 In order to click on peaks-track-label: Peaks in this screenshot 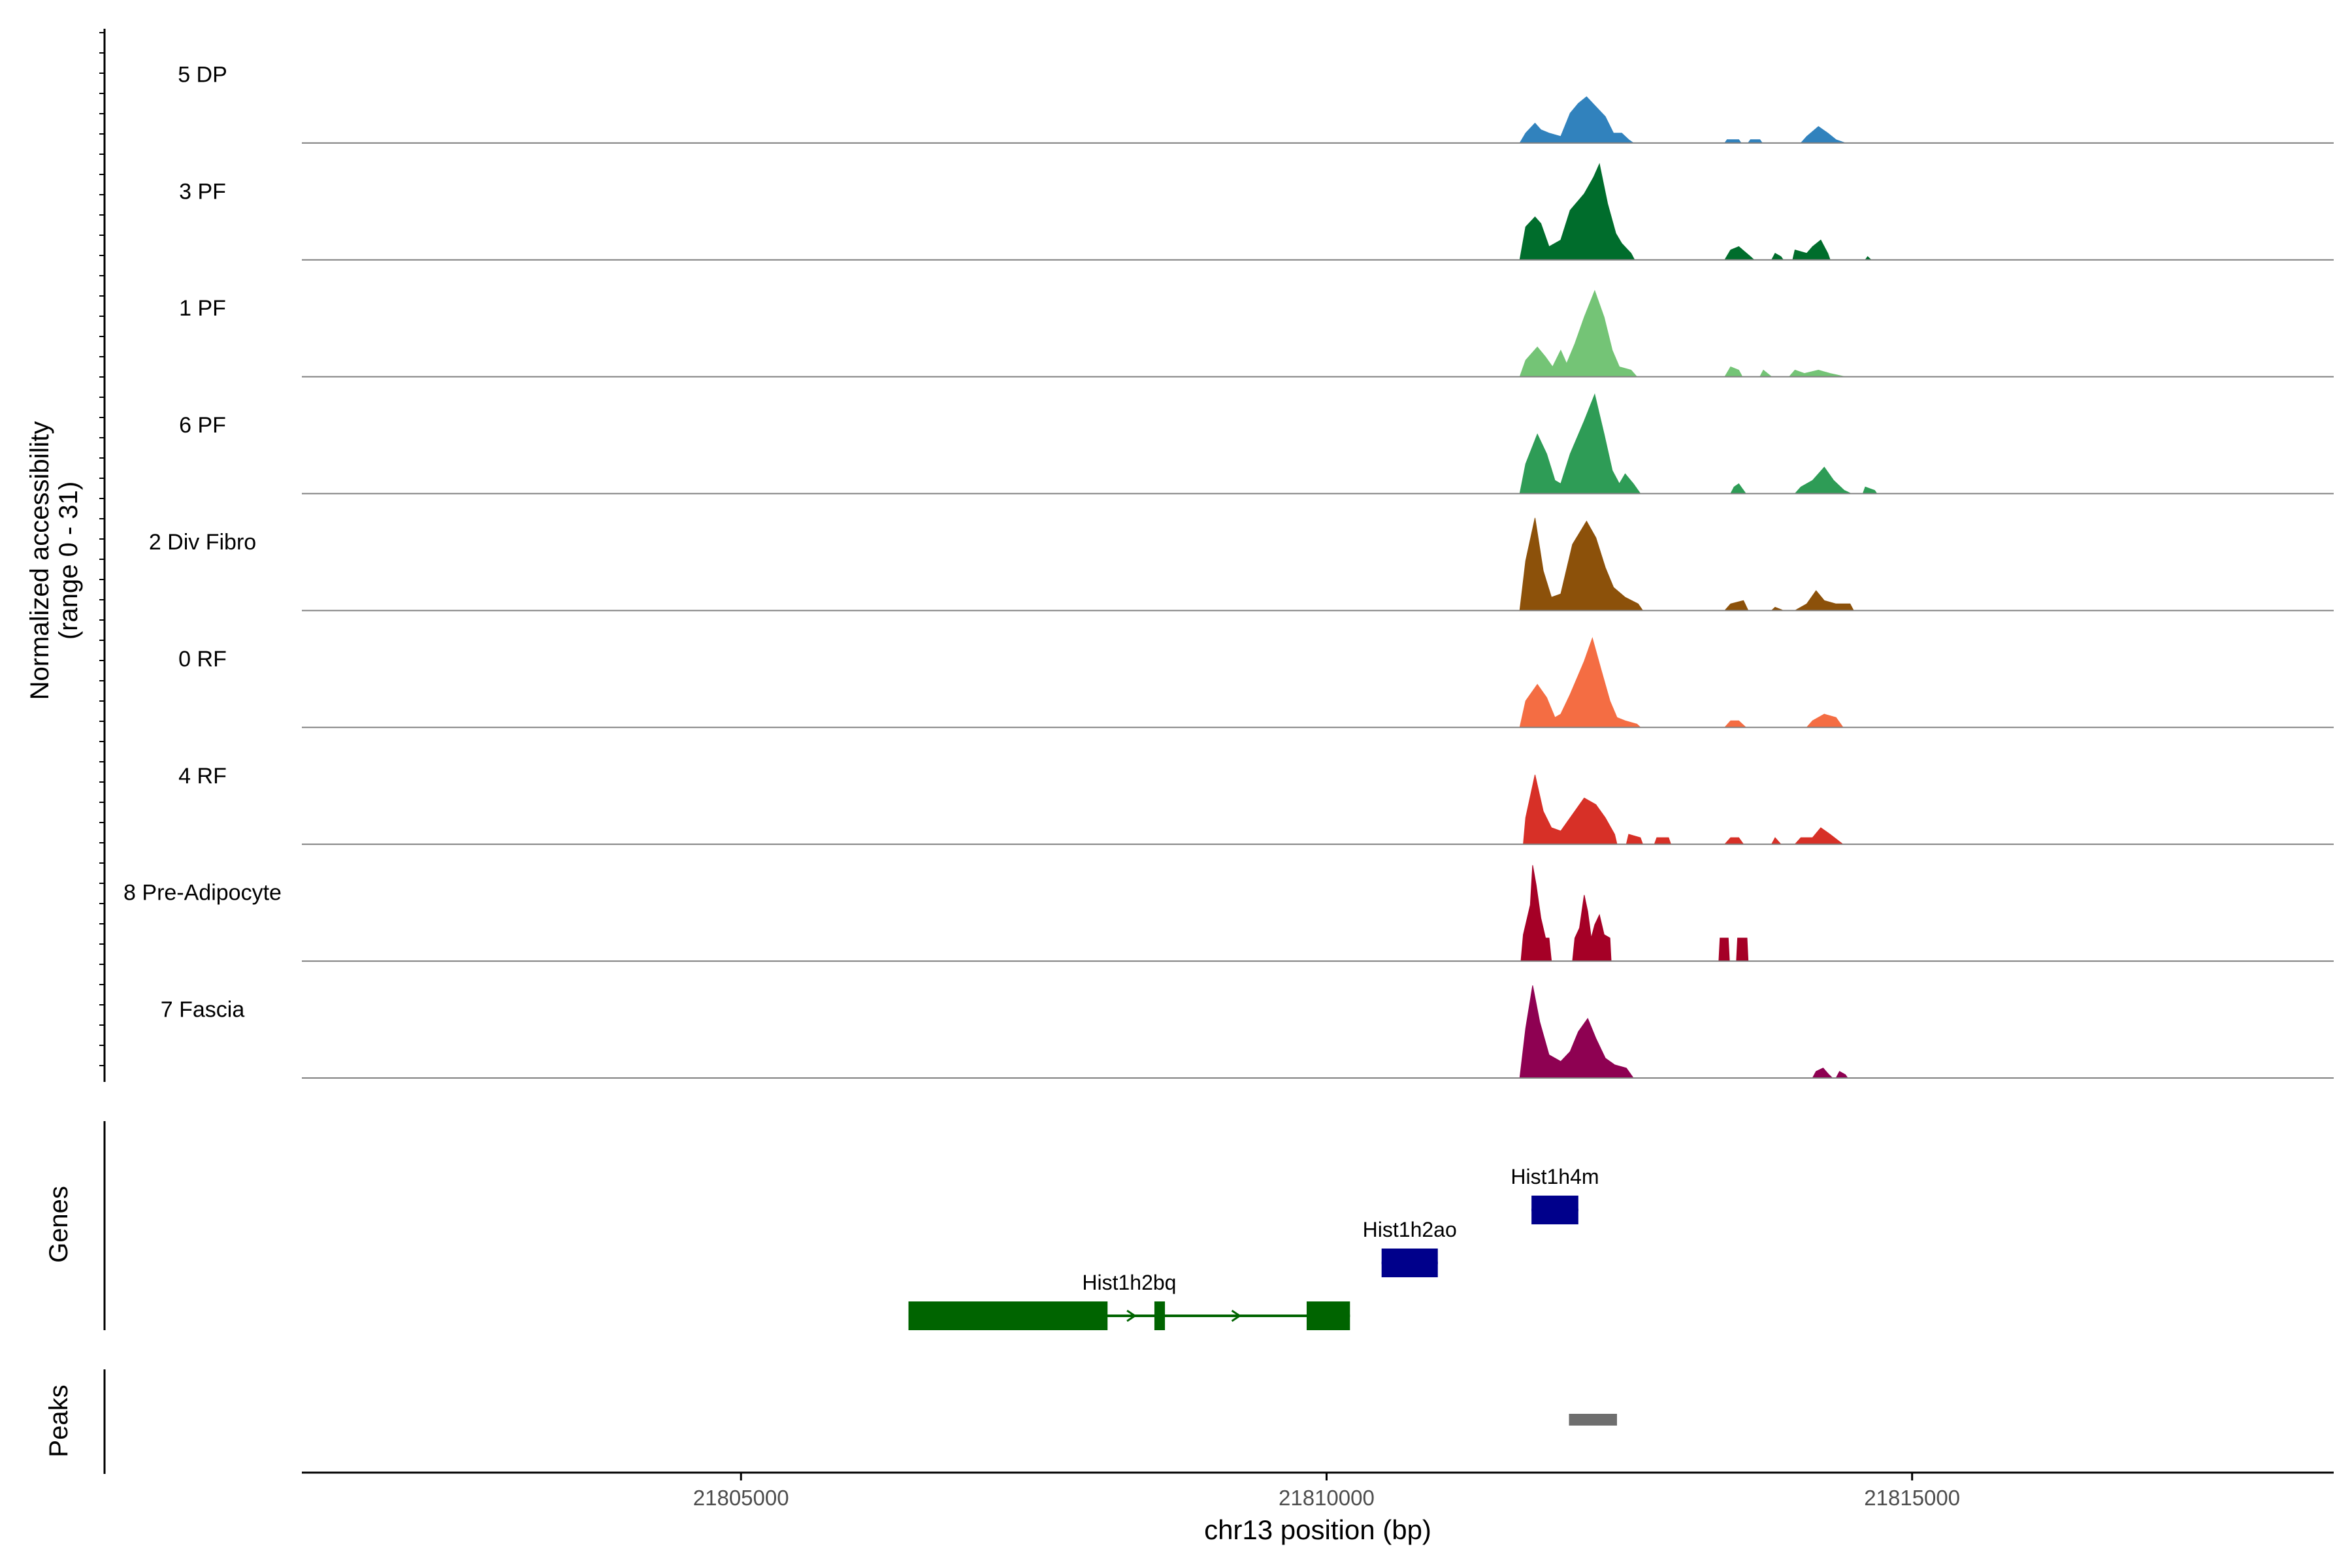, I will do `click(58, 1420)`.